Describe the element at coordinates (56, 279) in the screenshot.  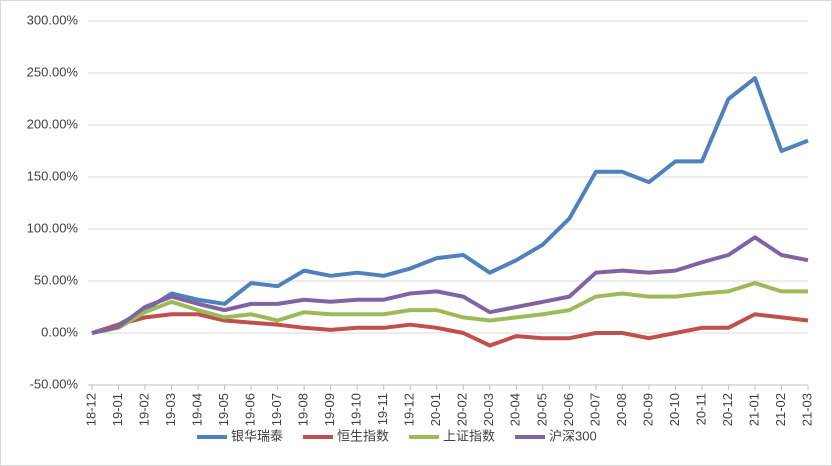
I see `y-tick-label: 50.00%` at that location.